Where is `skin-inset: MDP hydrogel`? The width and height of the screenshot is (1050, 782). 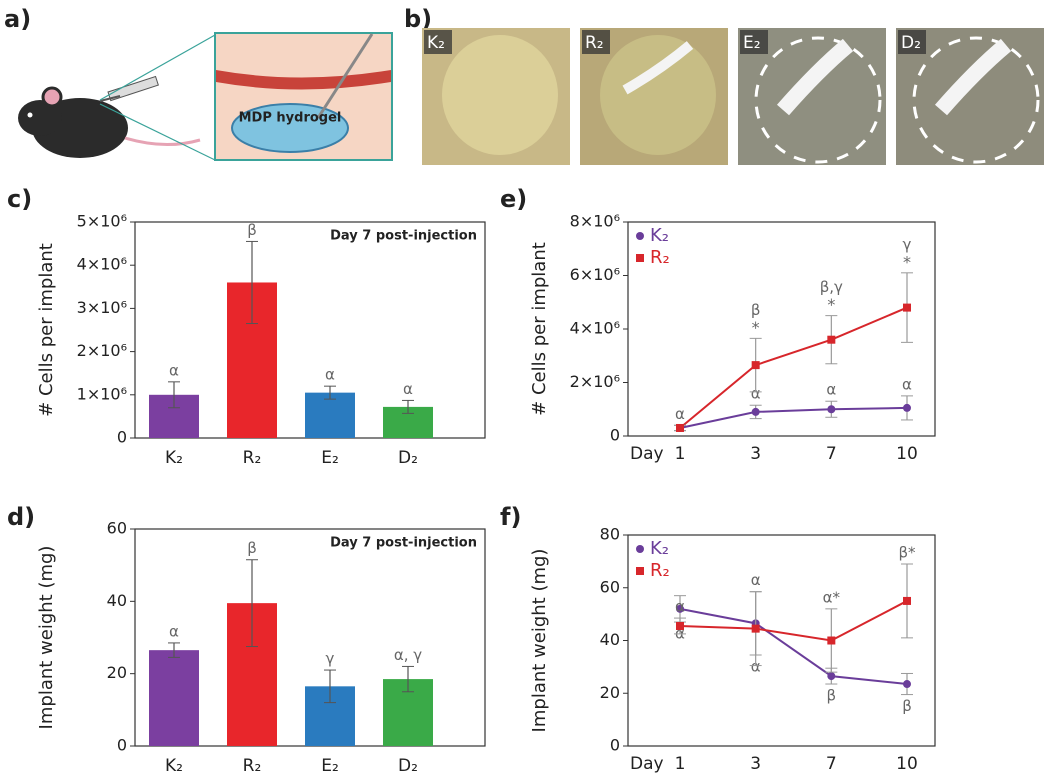
skin-inset: MDP hydrogel is located at coordinates (303, 96).